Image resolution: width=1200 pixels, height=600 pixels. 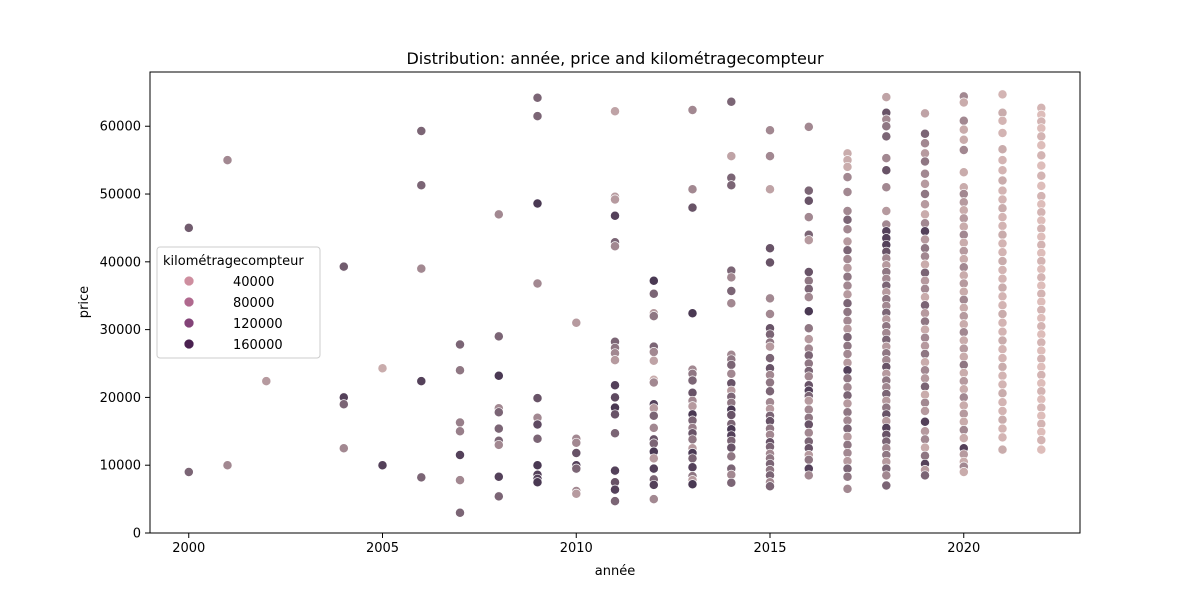 What do you see at coordinates (84, 302) in the screenshot?
I see `y-axis-label: price` at bounding box center [84, 302].